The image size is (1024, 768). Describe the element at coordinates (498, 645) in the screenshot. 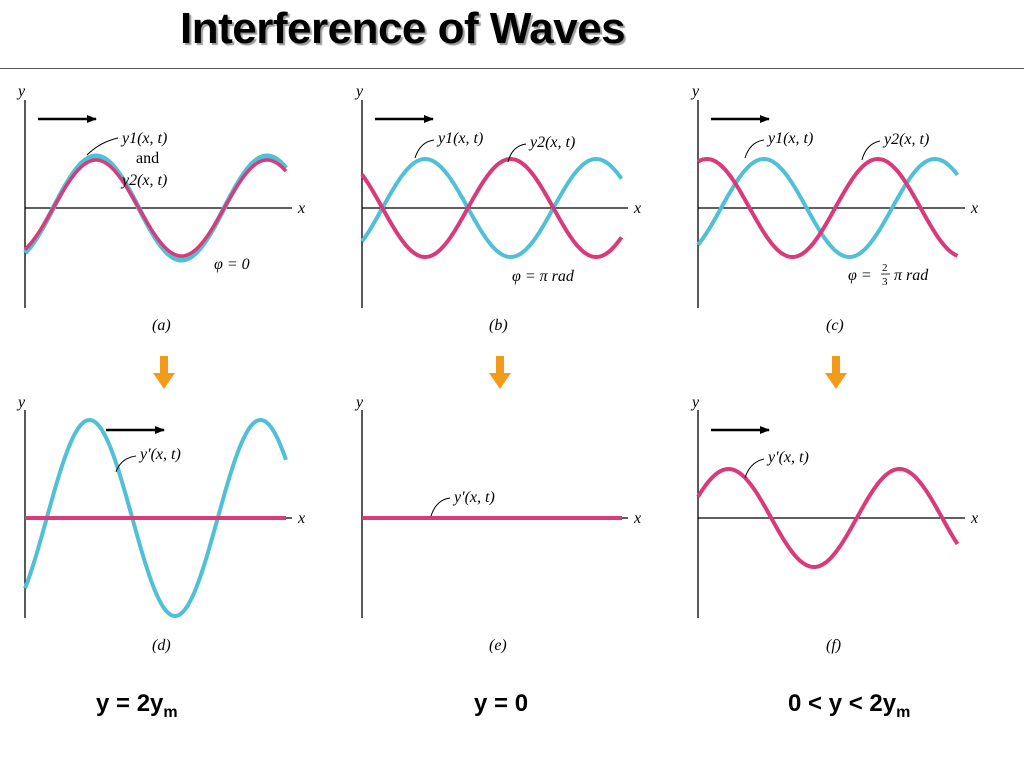

I see `panel-caption: (e)` at that location.